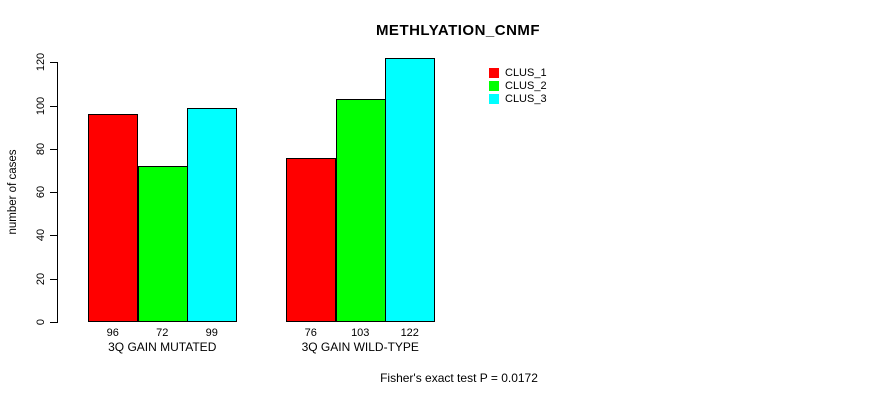 The image size is (890, 400). What do you see at coordinates (409, 333) in the screenshot?
I see `bar-value-label: 122` at bounding box center [409, 333].